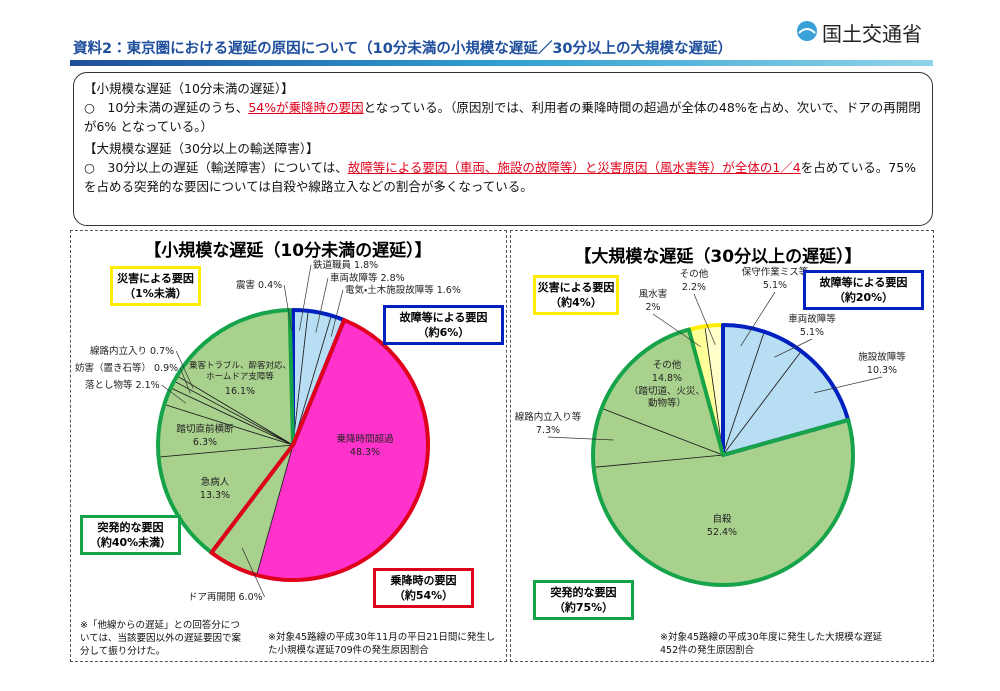  Describe the element at coordinates (443, 325) in the screenshot. I see `group-label: 故障等による要因 （約6%）` at that location.